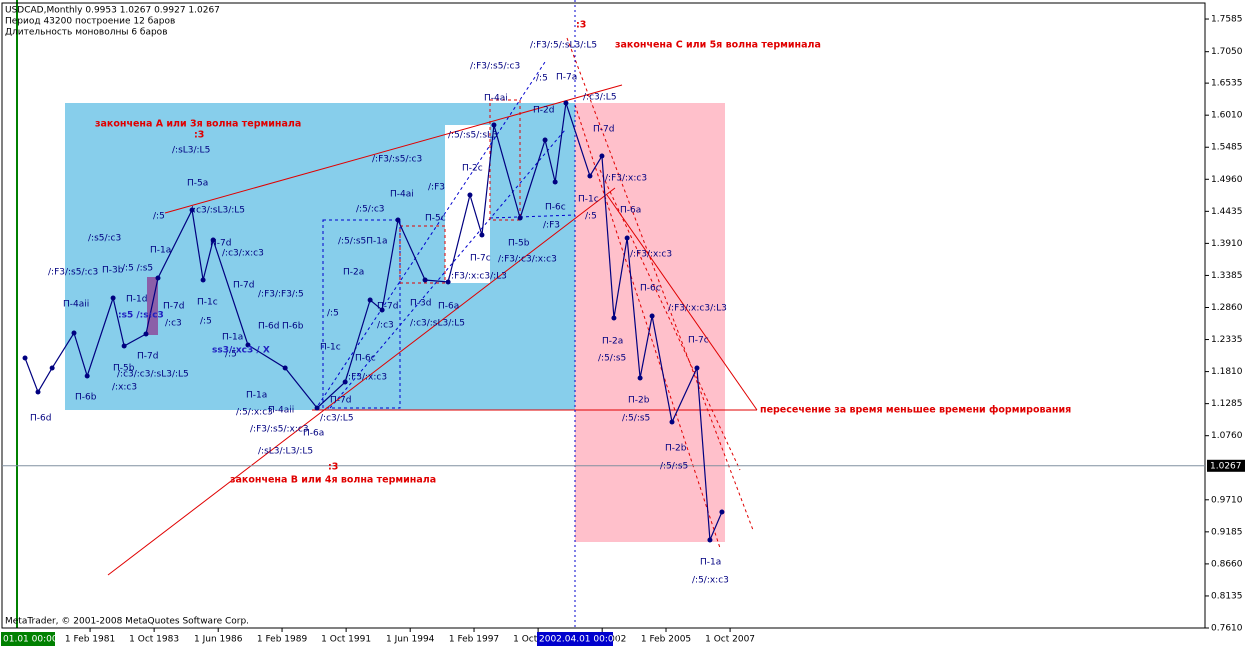 The image size is (1246, 647). I want to click on y-tick-label: 0.8660, so click(1227, 564).